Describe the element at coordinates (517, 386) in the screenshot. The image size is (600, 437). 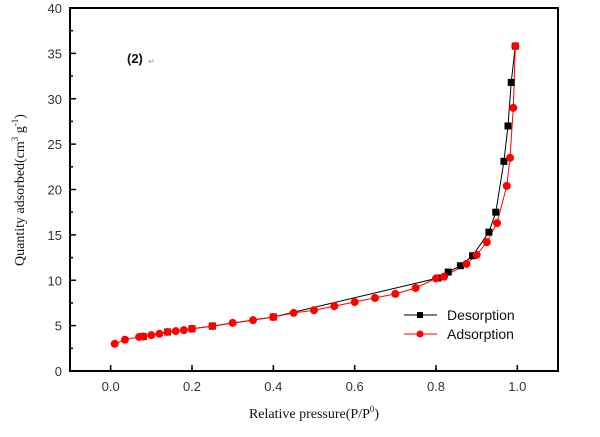
I see `x-tick-label: 1.0` at that location.